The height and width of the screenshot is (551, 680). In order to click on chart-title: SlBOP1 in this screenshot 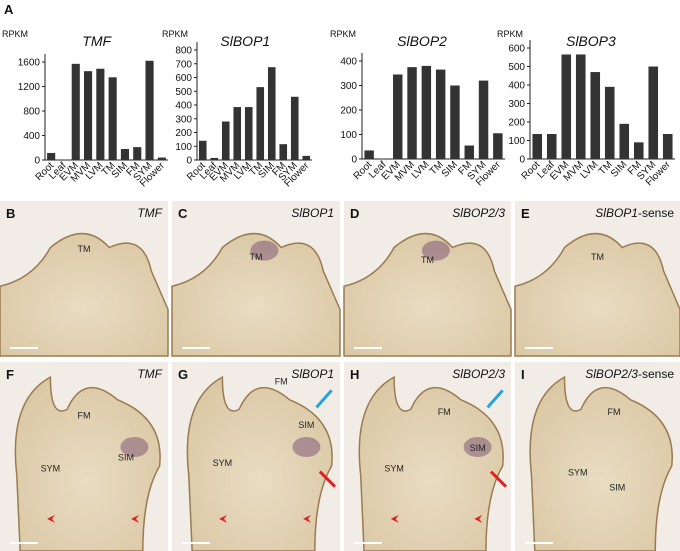, I will do `click(245, 41)`.